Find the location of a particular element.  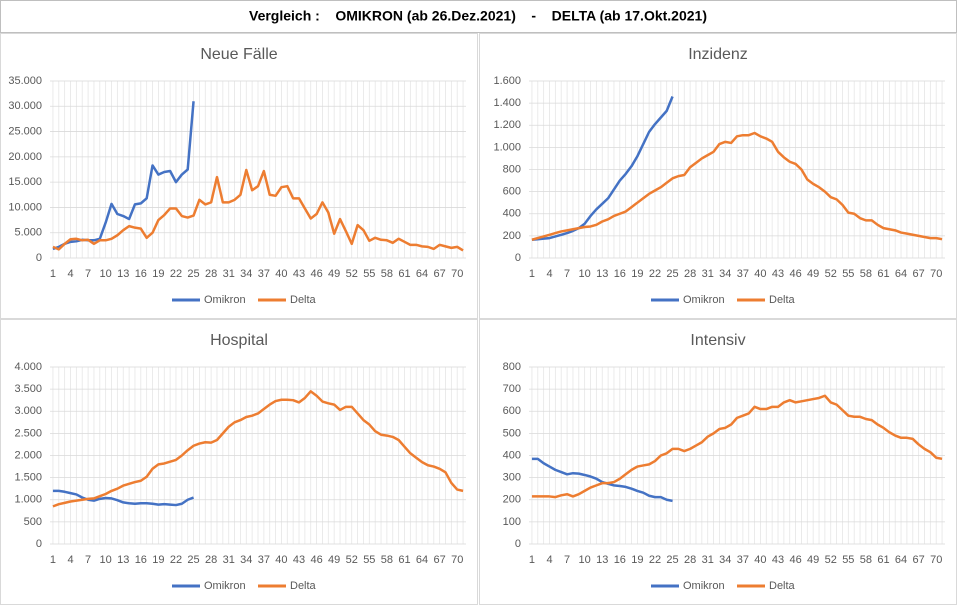

y-tick-label: 800 is located at coordinates (512, 367).